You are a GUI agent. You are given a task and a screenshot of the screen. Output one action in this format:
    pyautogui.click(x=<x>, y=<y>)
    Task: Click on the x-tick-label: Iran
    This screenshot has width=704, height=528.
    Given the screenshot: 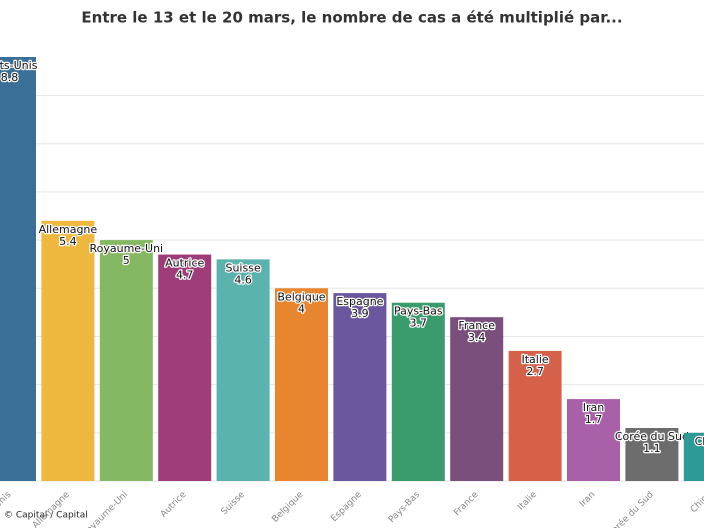 What is the action you would take?
    pyautogui.click(x=588, y=500)
    